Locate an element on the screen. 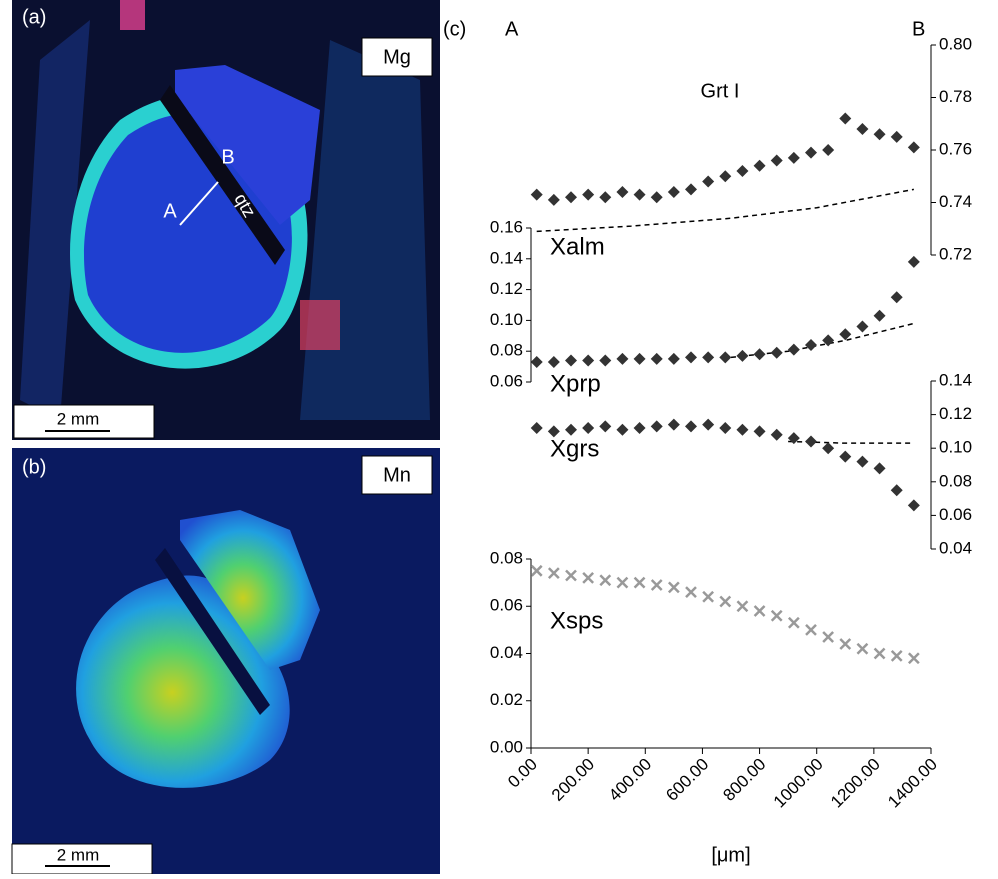  x-tick-label: 0.00 is located at coordinates (522, 773).